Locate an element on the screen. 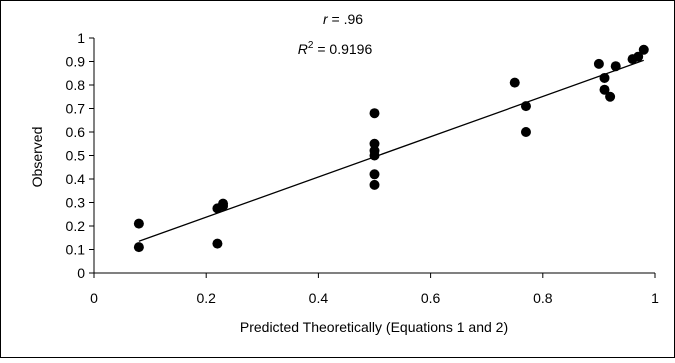 The width and height of the screenshot is (675, 363). y-axis-label: Observed is located at coordinates (37, 157).